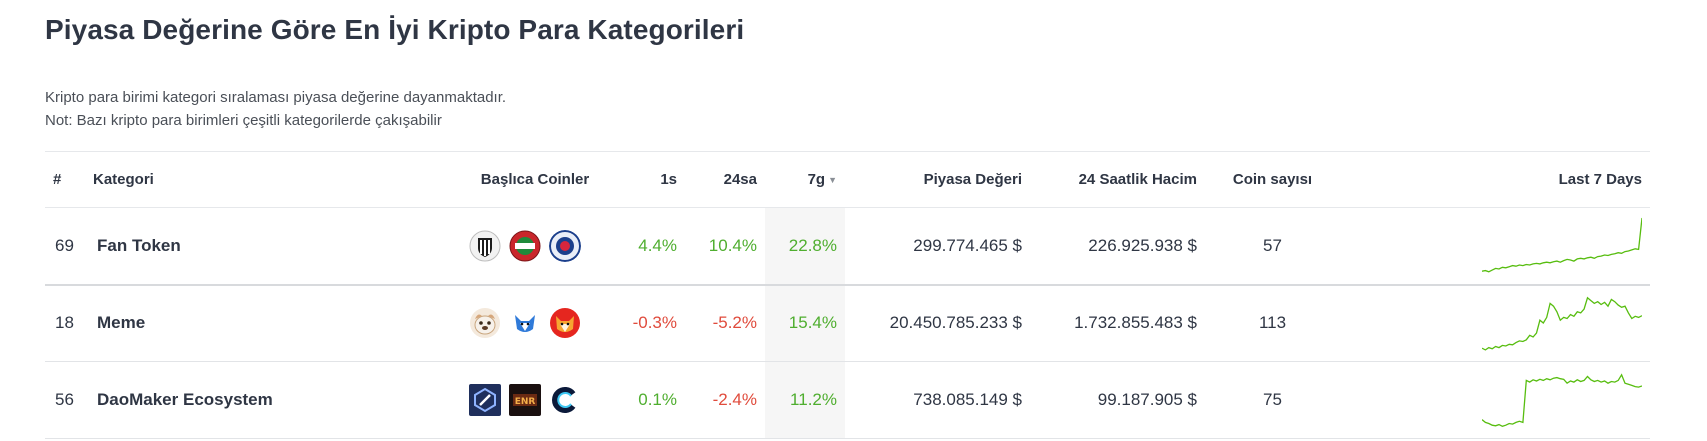 This screenshot has height=441, width=1707. Describe the element at coordinates (1272, 323) in the screenshot. I see `coin-count: 113` at that location.